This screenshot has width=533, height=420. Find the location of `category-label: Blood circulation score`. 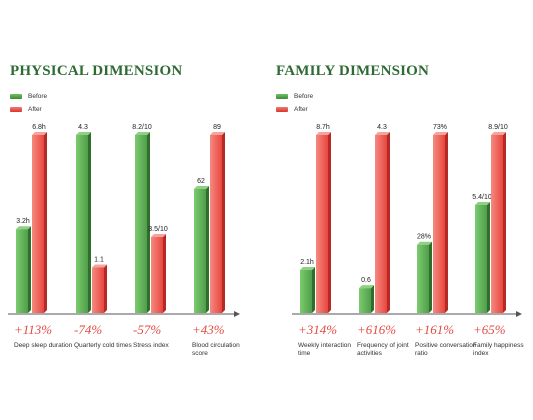

category-label: Blood circulation score is located at coordinates (216, 349).